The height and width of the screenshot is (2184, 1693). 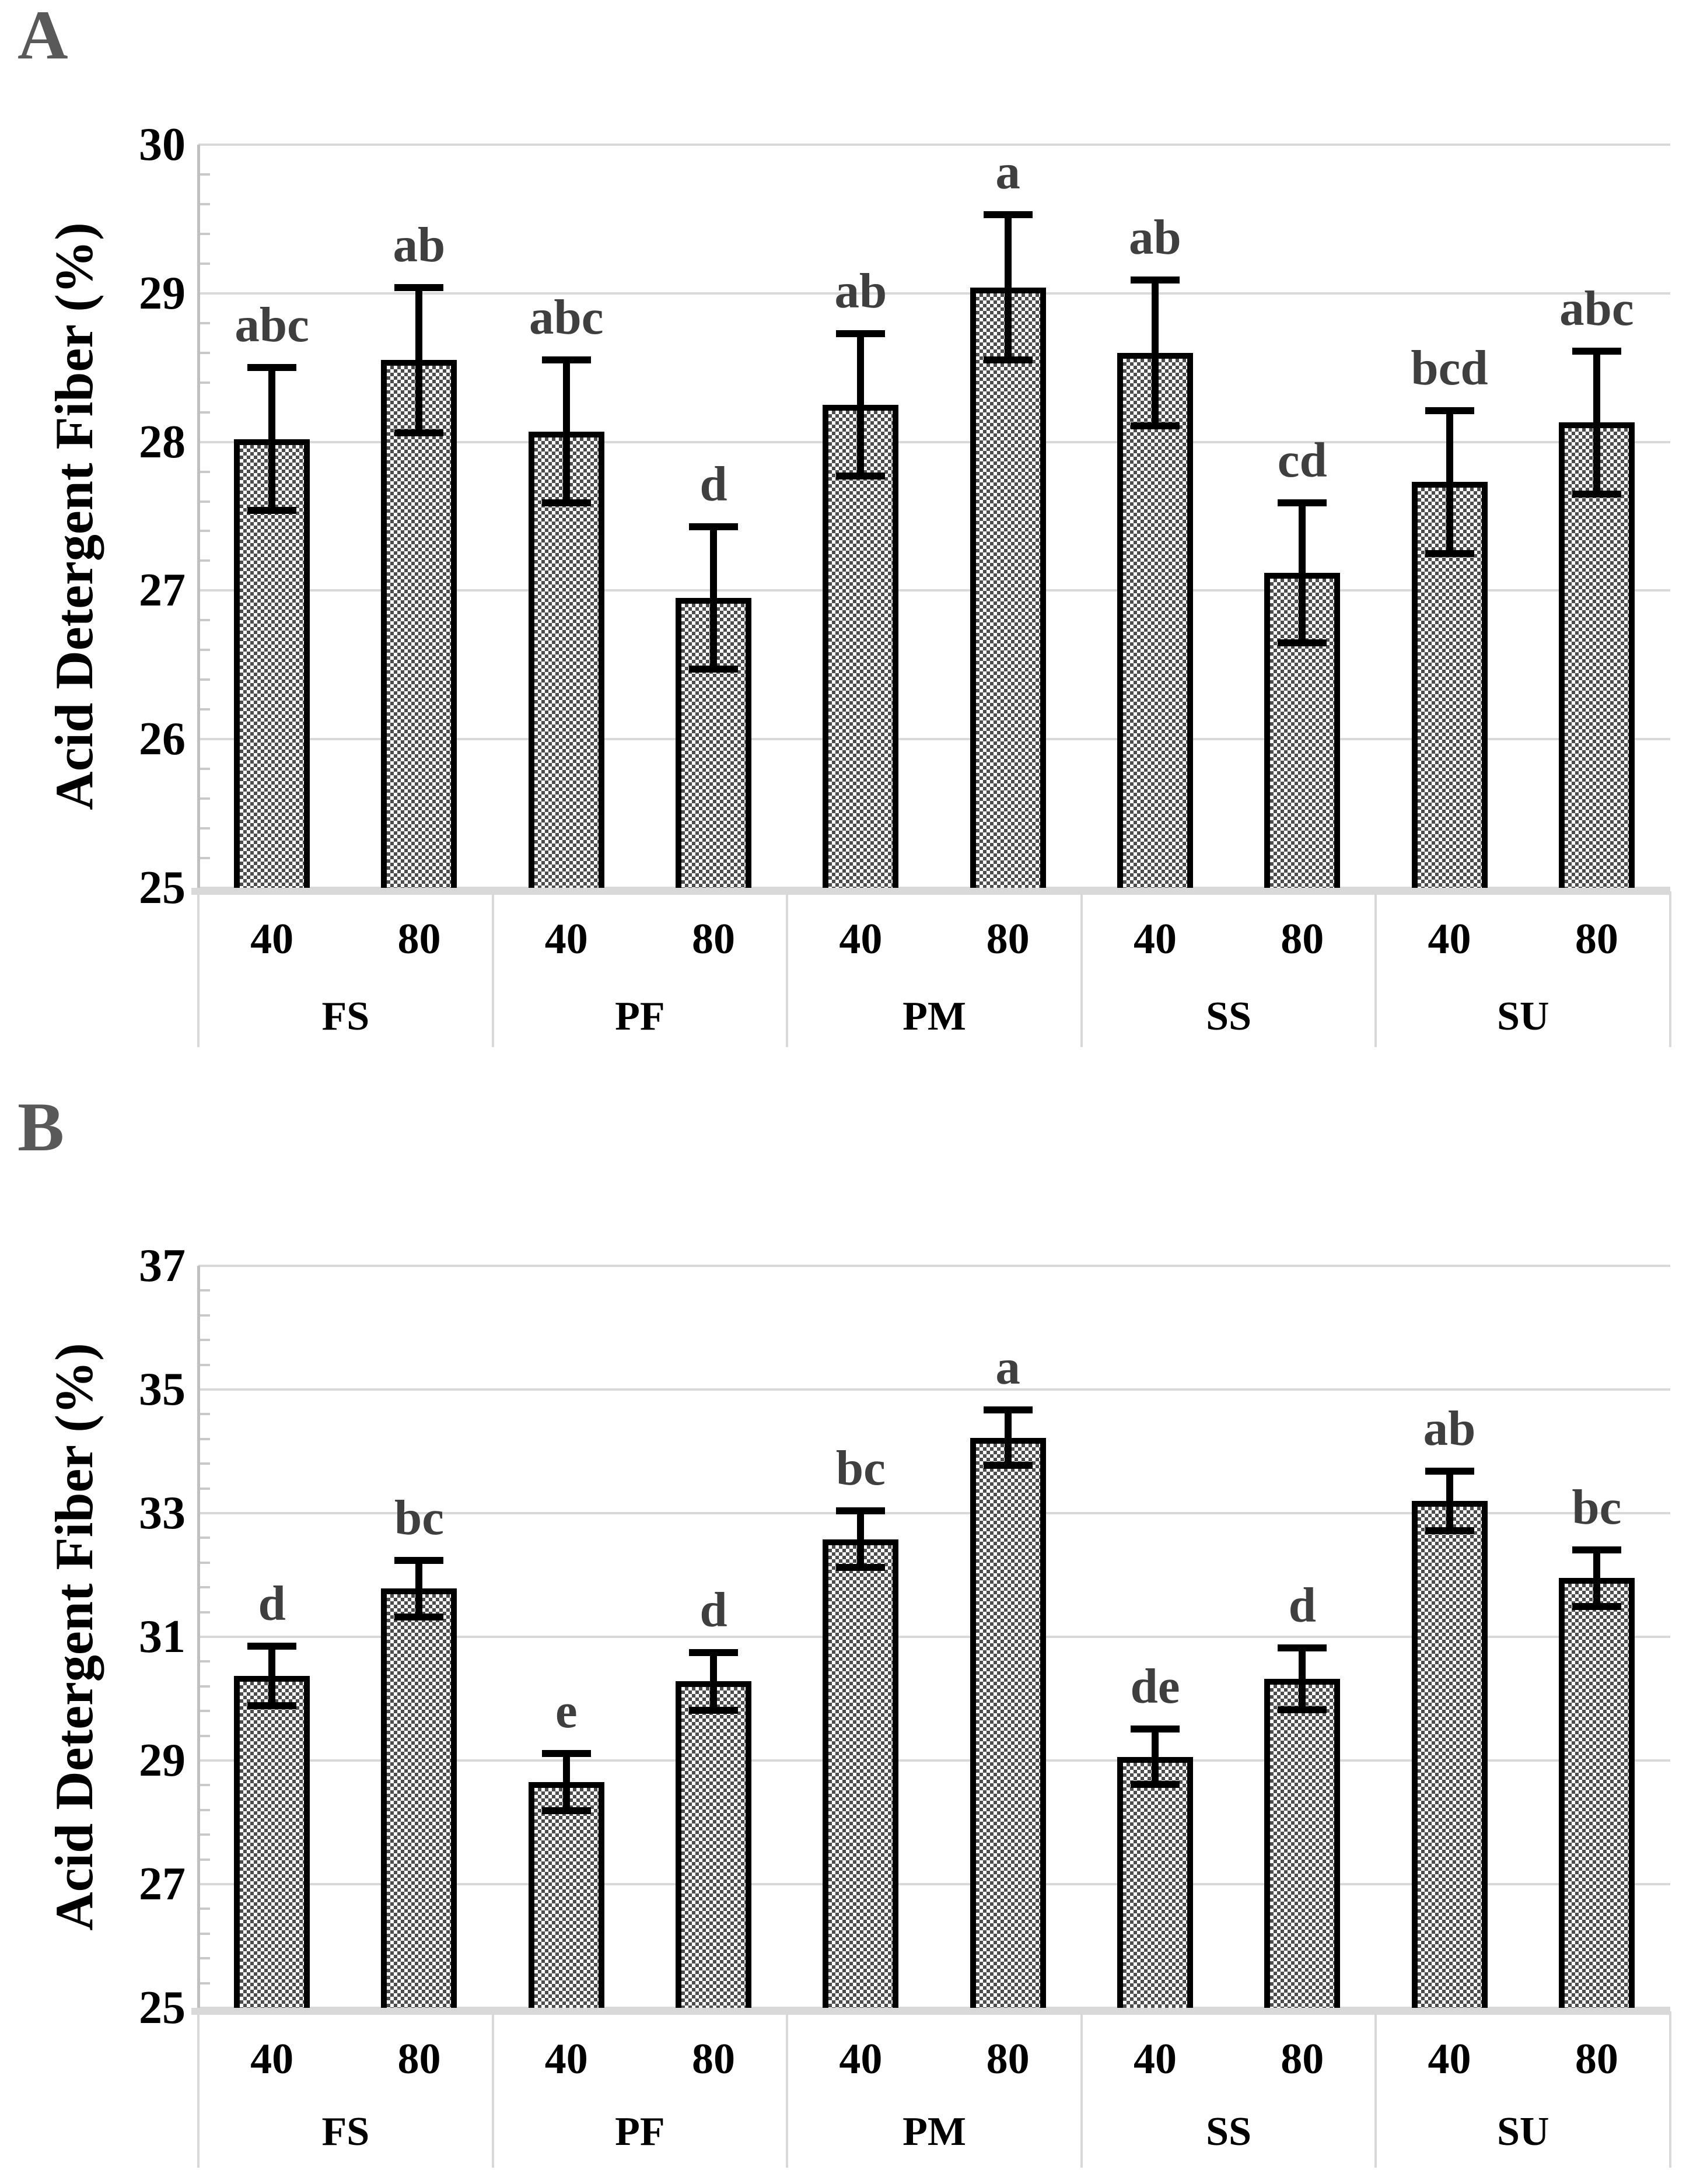 I want to click on y-tick-label: 33, so click(x=162, y=1513).